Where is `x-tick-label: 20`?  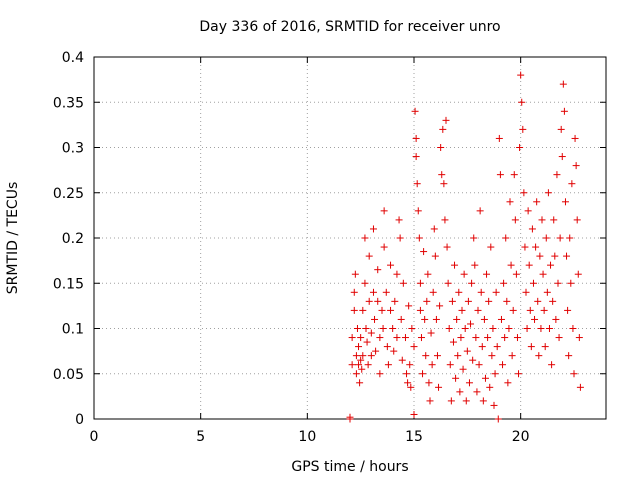
x-tick-label: 20 is located at coordinates (521, 437).